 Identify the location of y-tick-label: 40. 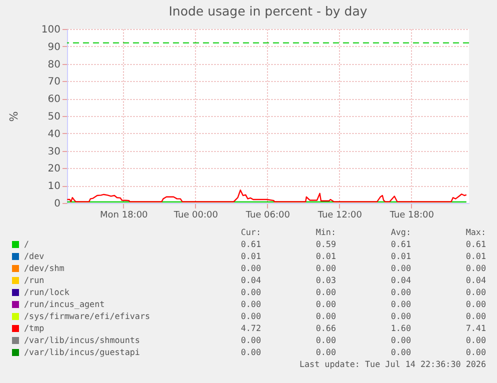
(54, 134).